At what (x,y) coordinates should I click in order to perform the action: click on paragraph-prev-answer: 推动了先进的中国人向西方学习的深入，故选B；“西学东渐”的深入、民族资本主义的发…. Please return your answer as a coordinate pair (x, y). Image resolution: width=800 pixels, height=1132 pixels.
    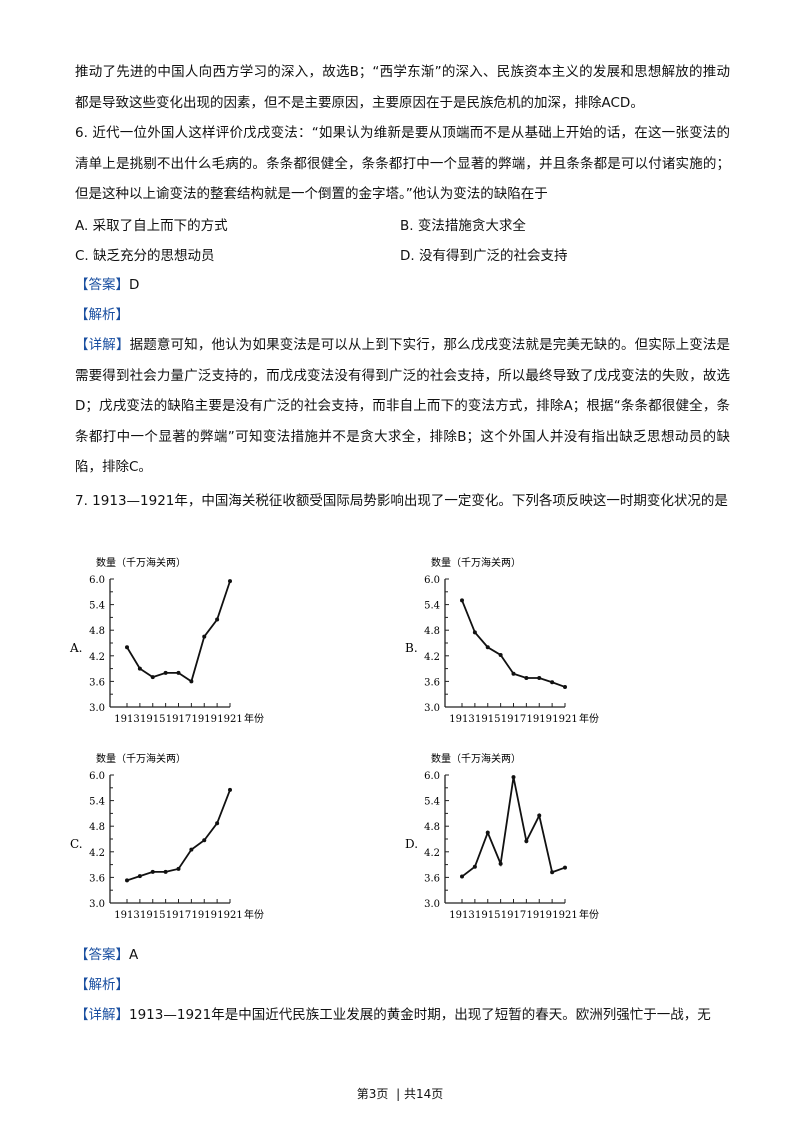
    Looking at the image, I should click on (402, 87).